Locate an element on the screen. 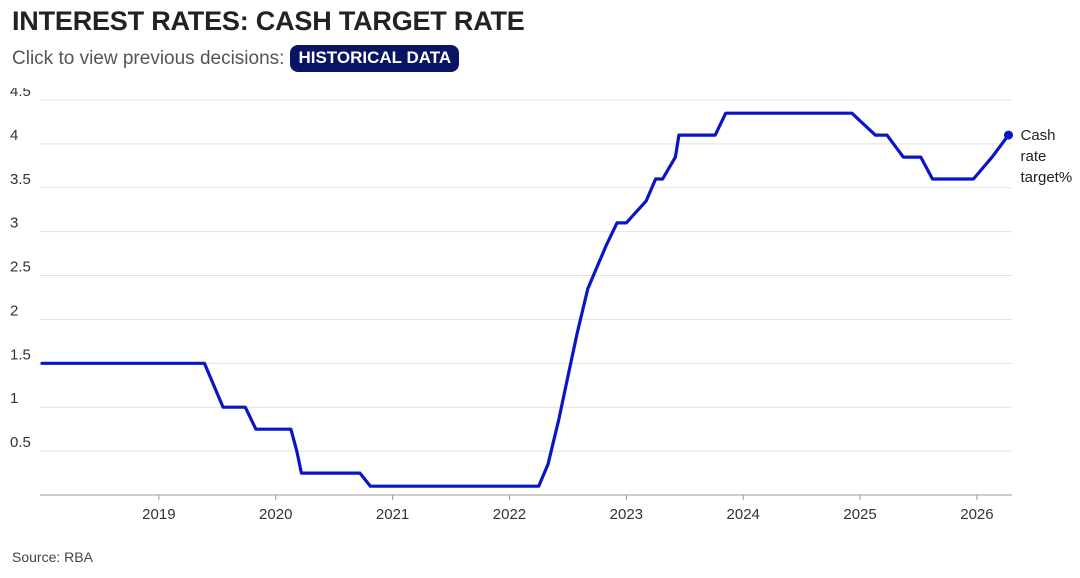  subtitle-text: Click to view previous decisions: is located at coordinates (148, 58).